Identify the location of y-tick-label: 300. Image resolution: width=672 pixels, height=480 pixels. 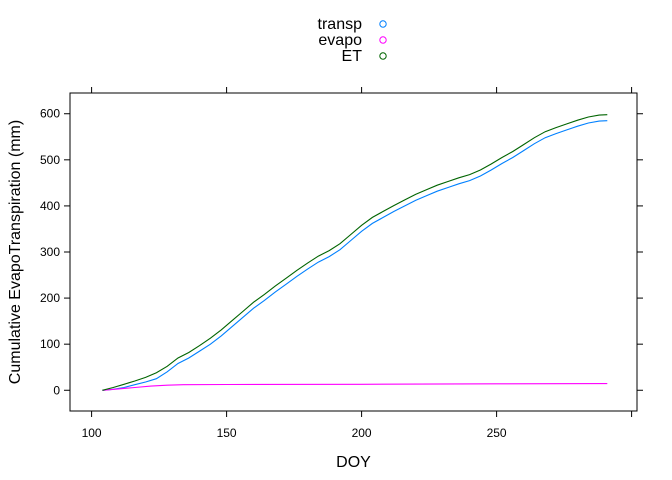
(50, 252).